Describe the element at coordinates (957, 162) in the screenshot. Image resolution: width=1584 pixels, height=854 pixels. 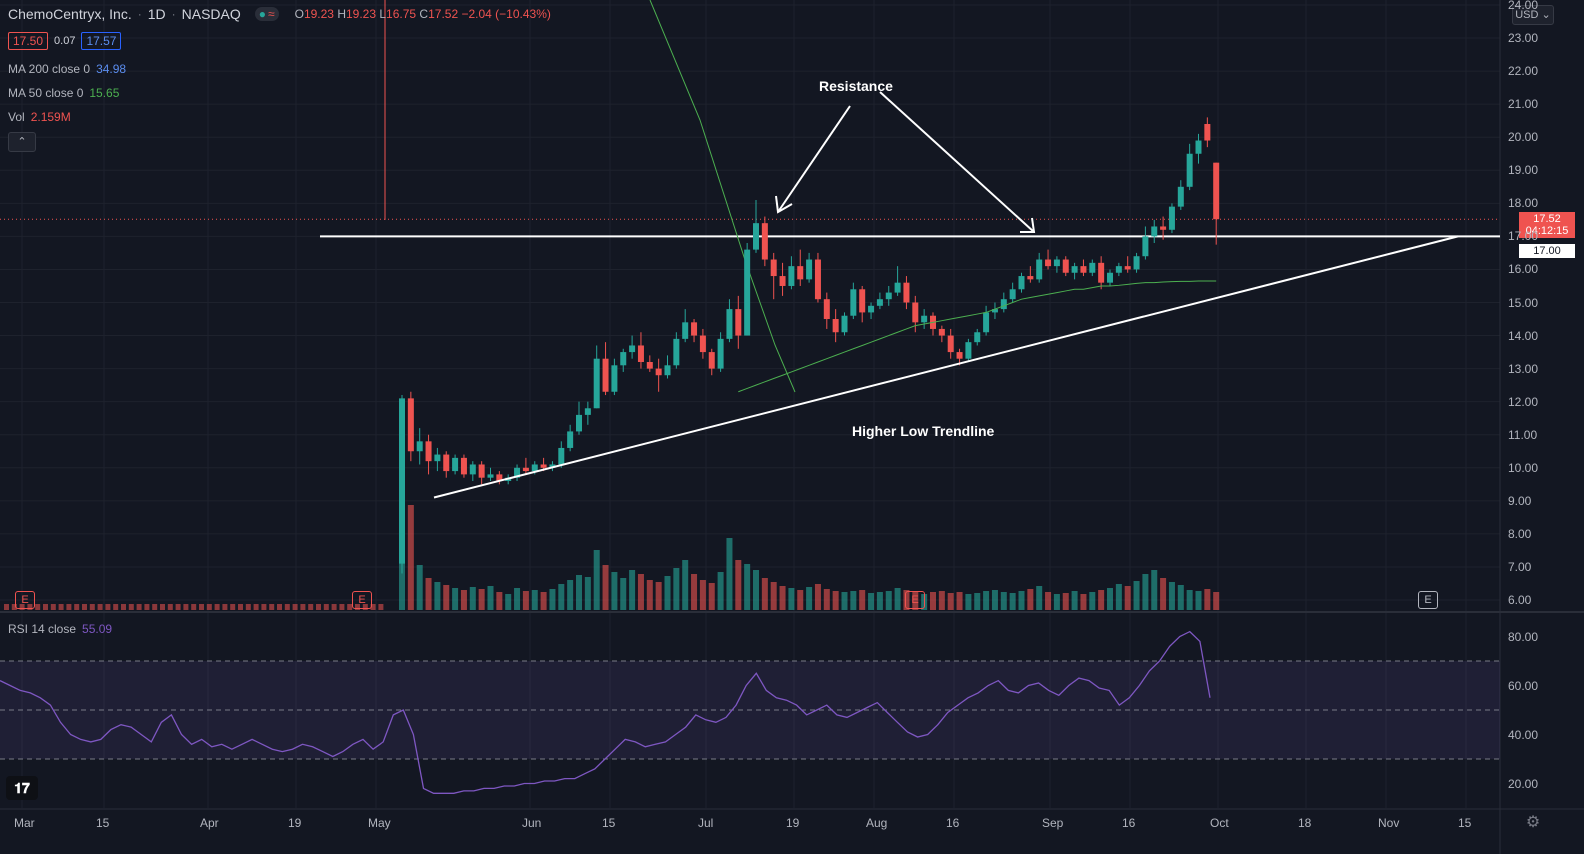
I see `resistance-arrow` at that location.